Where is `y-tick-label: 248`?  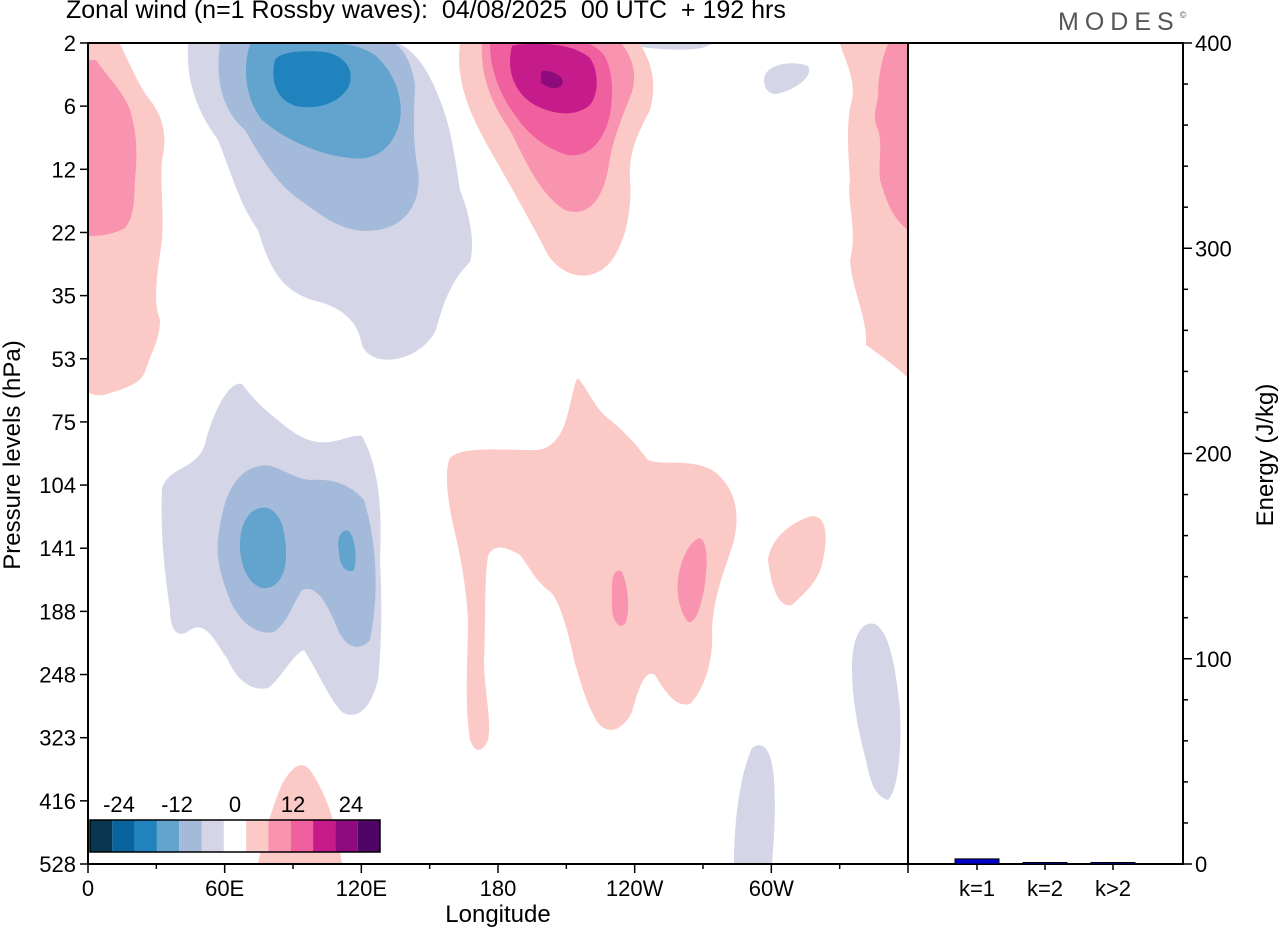 y-tick-label: 248 is located at coordinates (57, 675).